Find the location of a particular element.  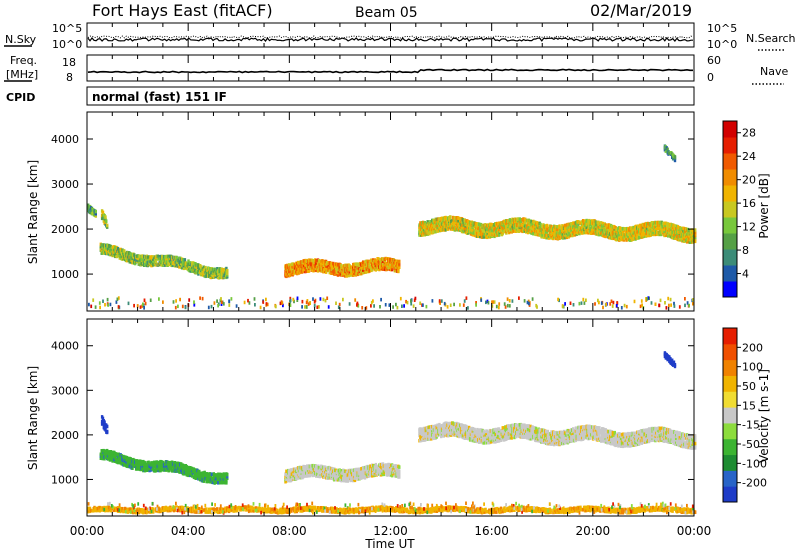

colorbar-frame is located at coordinates (730, 209).